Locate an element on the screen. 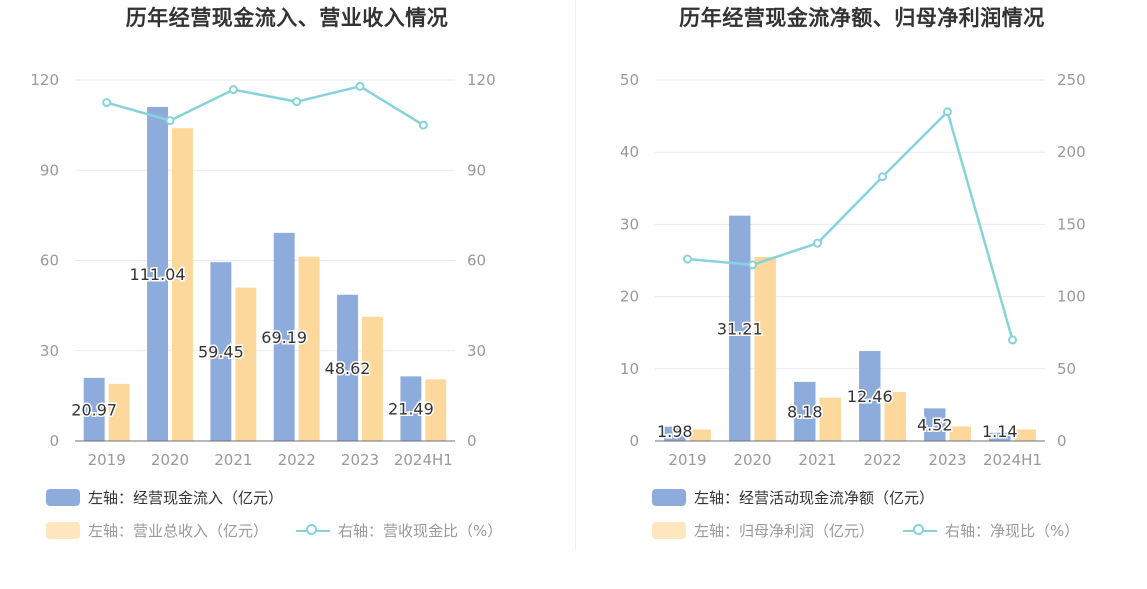 The height and width of the screenshot is (589, 1147). legend-label: 左轴：营业总收入（亿元） is located at coordinates (178, 531).